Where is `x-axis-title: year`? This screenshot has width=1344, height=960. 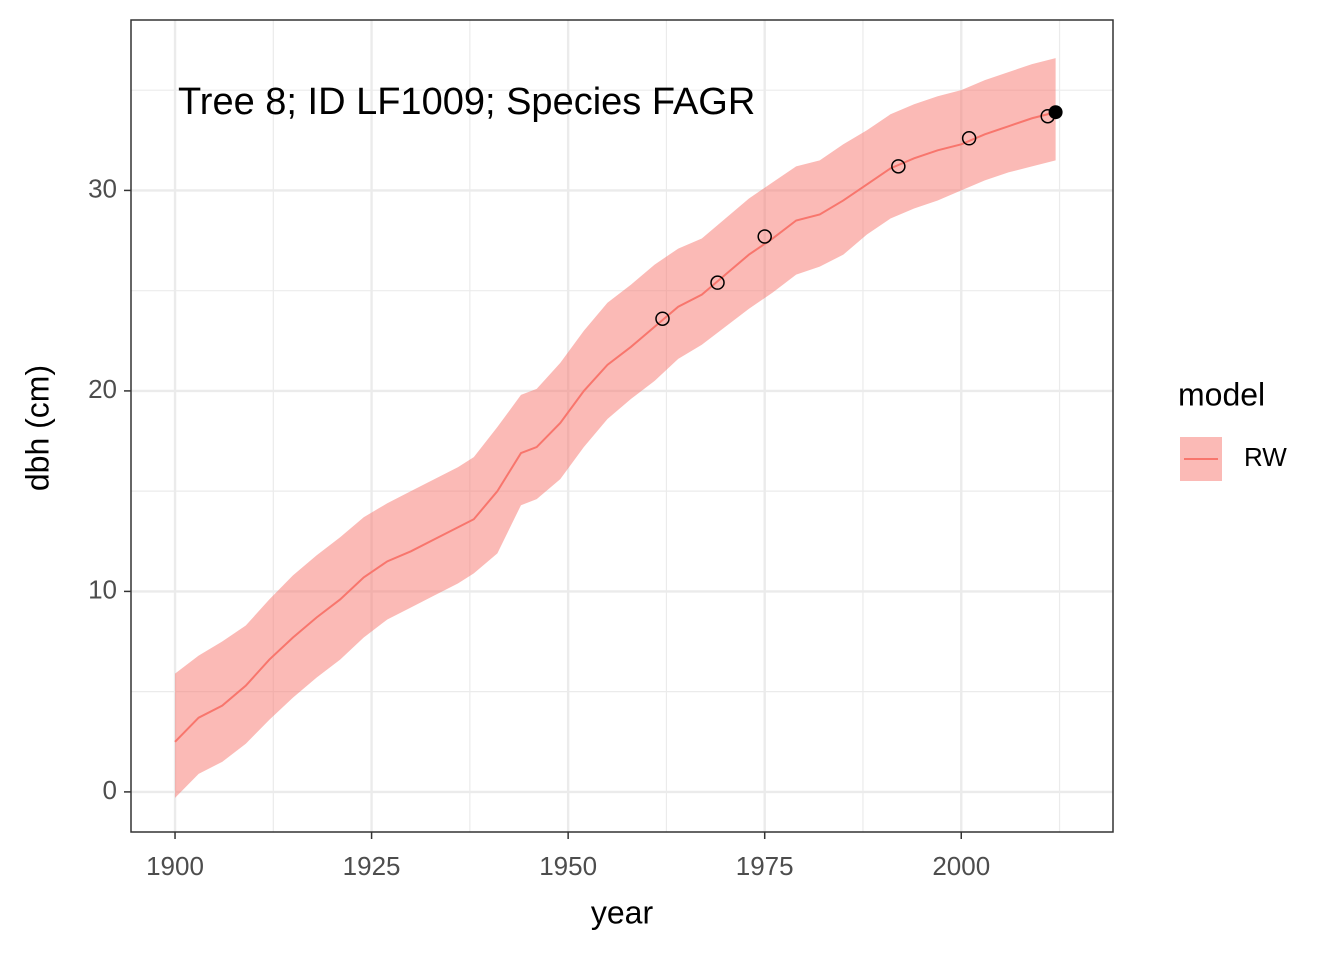 x-axis-title: year is located at coordinates (622, 912).